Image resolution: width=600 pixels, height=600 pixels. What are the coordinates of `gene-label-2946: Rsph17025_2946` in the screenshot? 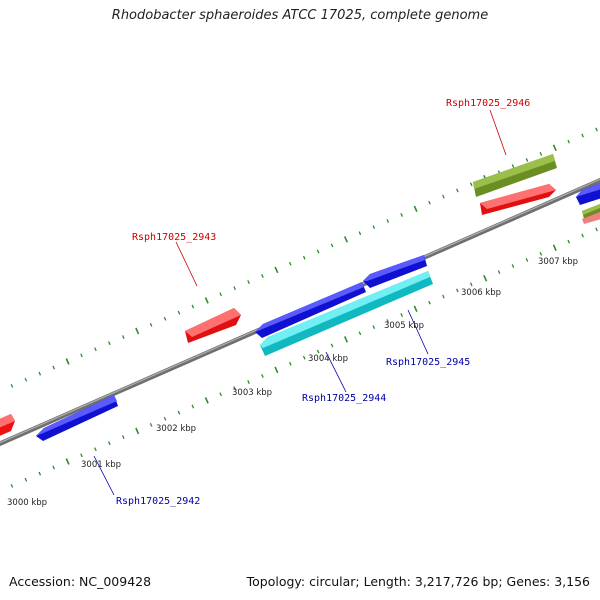 It's located at (488, 103).